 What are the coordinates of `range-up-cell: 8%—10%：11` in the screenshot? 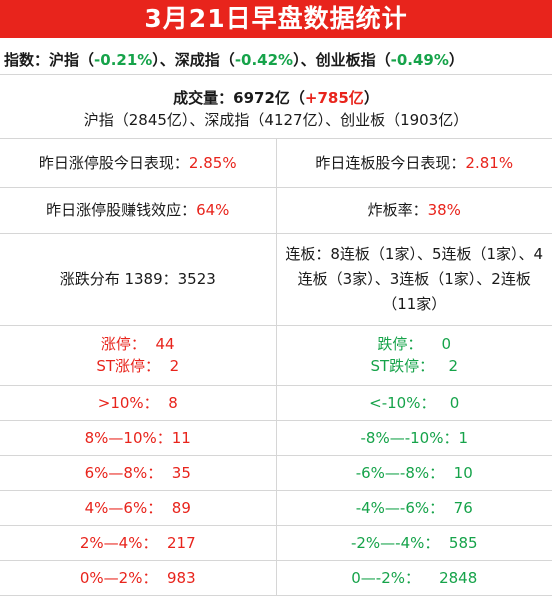 It's located at (138, 437).